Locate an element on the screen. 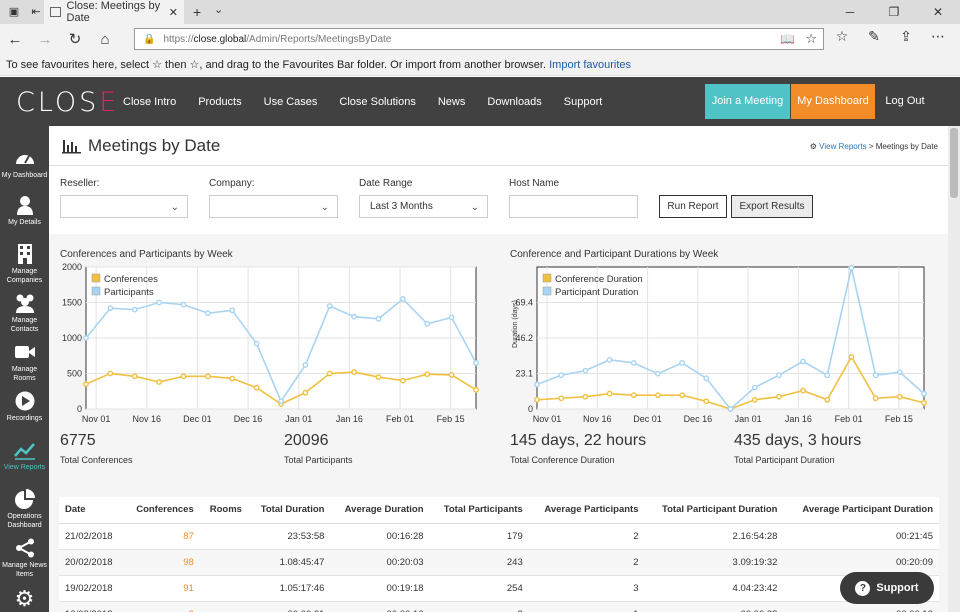 The width and height of the screenshot is (960, 612). chevron-down-icon: ⌄ is located at coordinates (219, 10).